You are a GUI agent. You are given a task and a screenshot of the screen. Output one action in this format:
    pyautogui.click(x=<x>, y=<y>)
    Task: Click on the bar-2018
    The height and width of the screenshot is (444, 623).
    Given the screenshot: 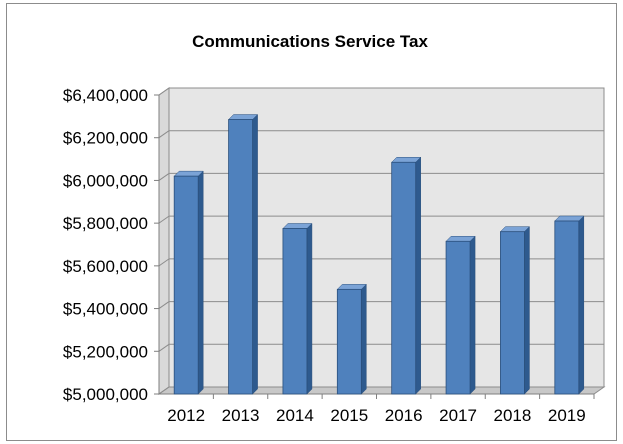 What is the action you would take?
    pyautogui.click(x=515, y=310)
    